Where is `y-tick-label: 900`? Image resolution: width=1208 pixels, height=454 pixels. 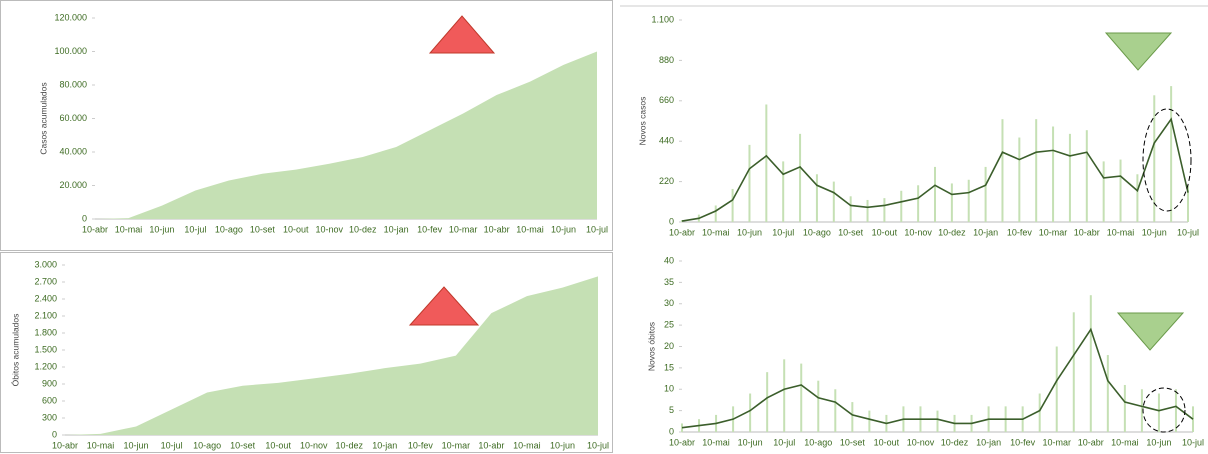 y-tick-label: 900 is located at coordinates (49, 383).